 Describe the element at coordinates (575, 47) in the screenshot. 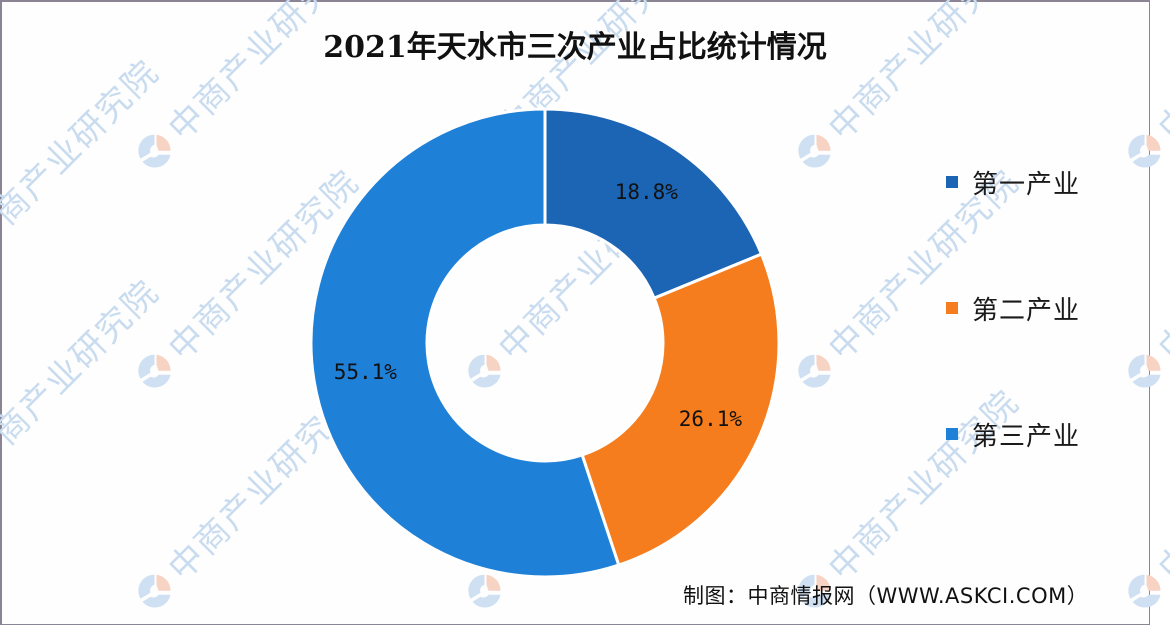

I see `chart-title: 2021年天水市三次产业占比统计情况` at that location.